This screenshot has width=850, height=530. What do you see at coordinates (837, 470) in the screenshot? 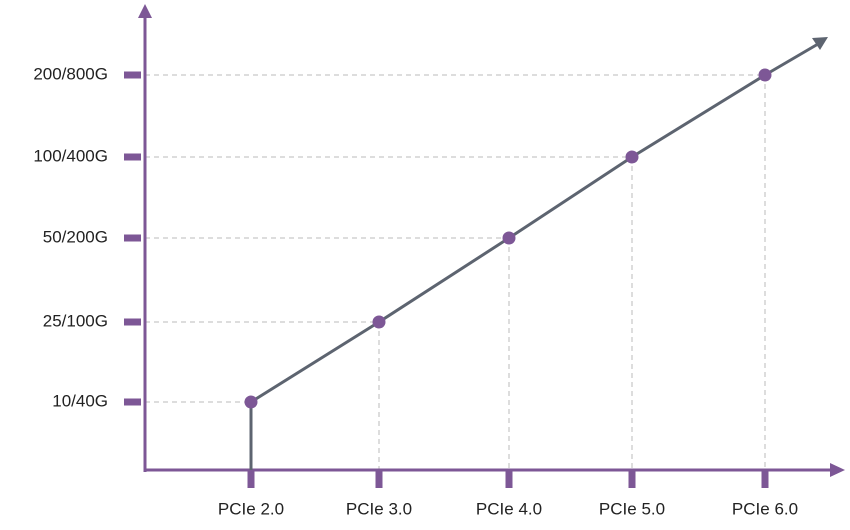
I see `x-axis-arrow` at bounding box center [837, 470].